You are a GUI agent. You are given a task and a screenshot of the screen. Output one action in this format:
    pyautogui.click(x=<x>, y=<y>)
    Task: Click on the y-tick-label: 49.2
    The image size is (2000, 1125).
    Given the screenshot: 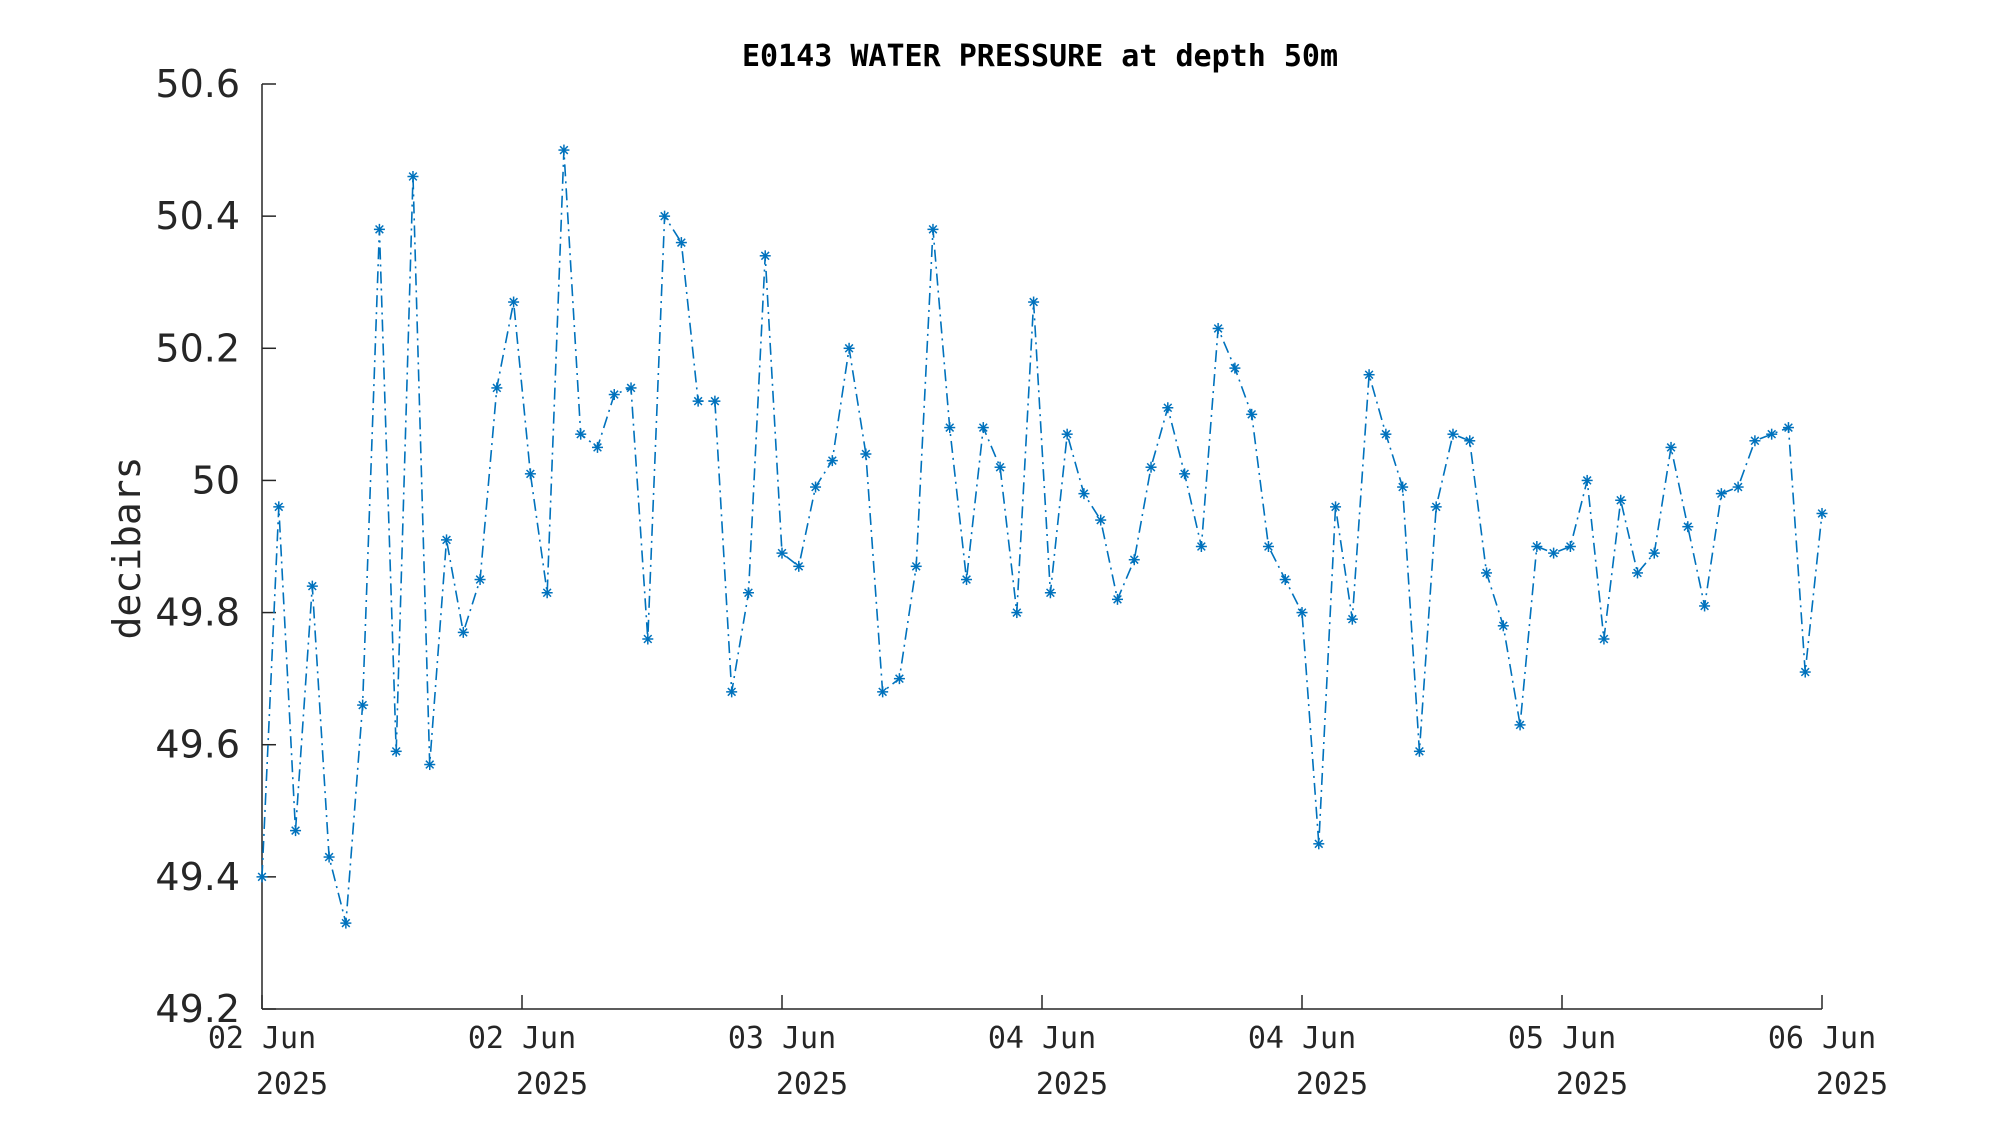 What is the action you would take?
    pyautogui.click(x=197, y=1009)
    